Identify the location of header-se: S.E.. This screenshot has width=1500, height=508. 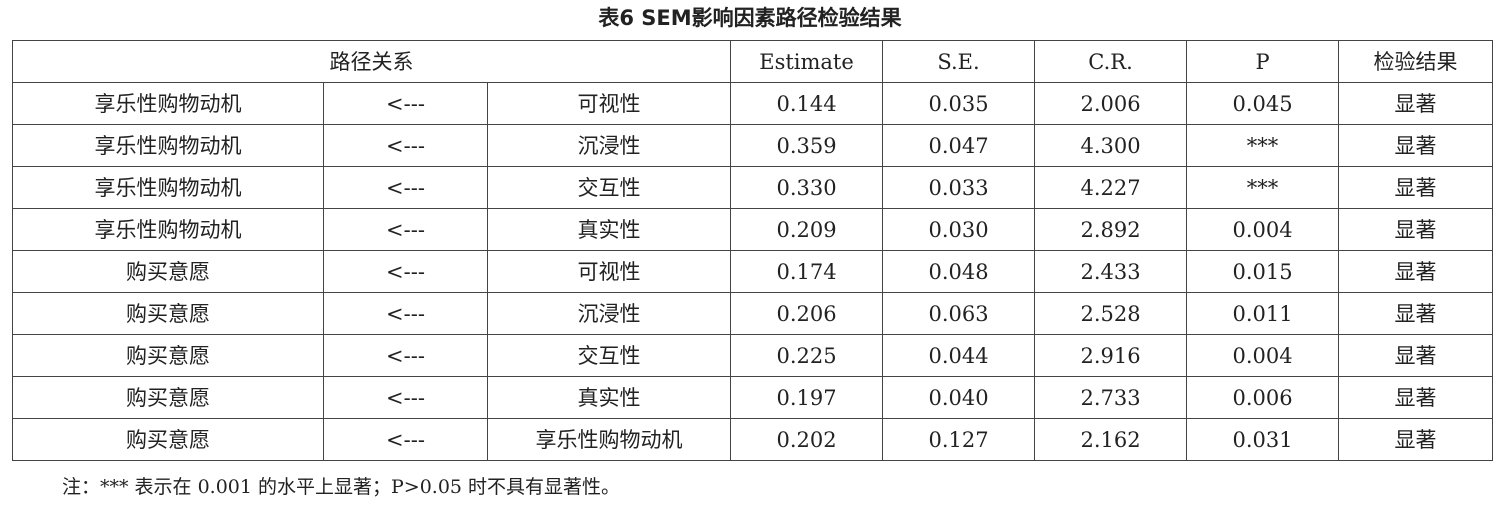
(959, 61).